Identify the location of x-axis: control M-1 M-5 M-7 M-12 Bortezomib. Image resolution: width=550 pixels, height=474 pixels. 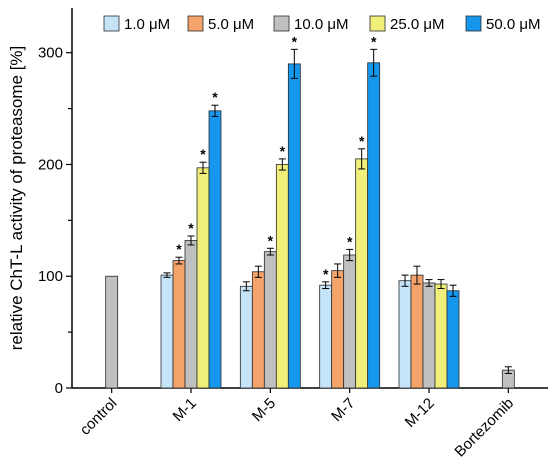
(310, 424).